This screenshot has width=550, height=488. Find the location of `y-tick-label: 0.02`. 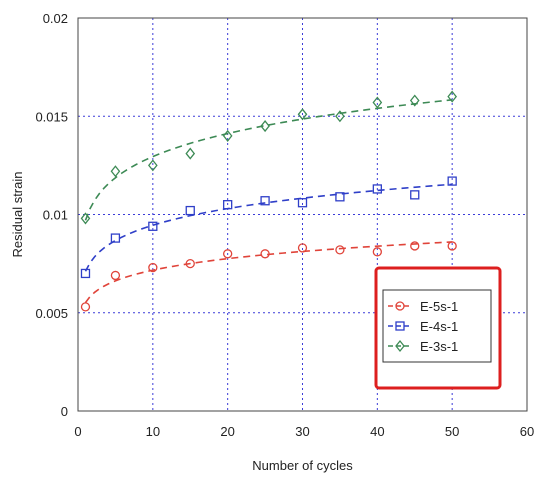

y-tick-label: 0.02 is located at coordinates (55, 18).